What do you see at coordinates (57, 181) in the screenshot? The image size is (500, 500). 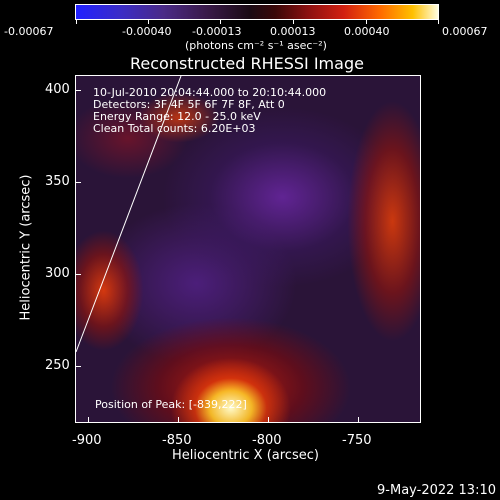 I see `y-tick-label: 350` at bounding box center [57, 181].